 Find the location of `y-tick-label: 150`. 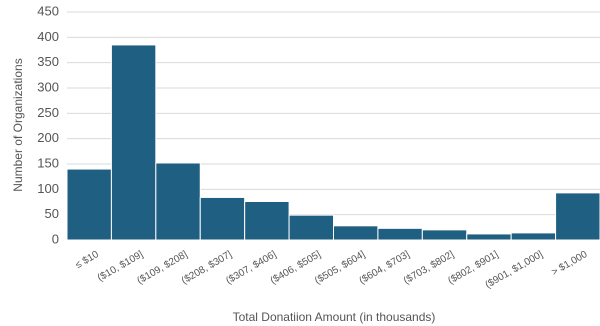

y-tick-label: 150 is located at coordinates (48, 162).